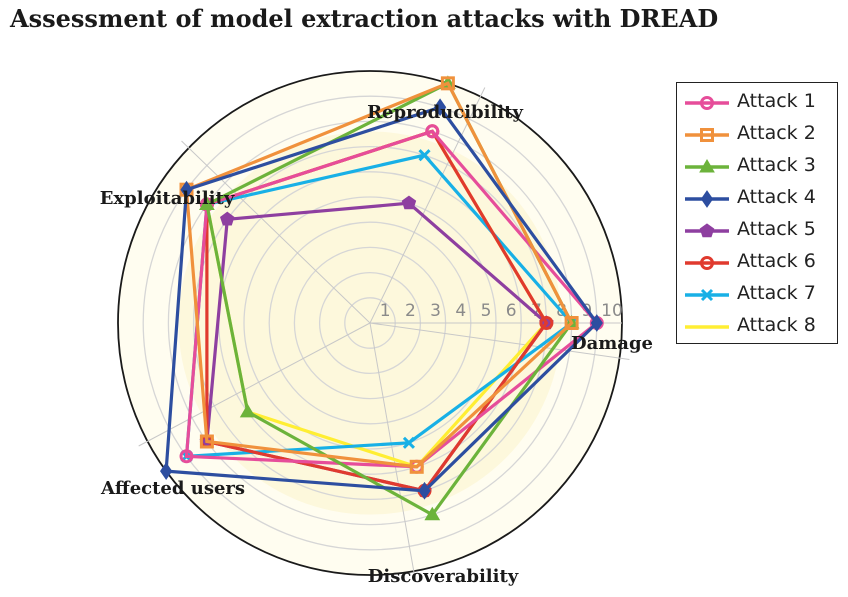 This screenshot has height=597, width=848. What do you see at coordinates (776, 165) in the screenshot?
I see `legend-label: Attack 3` at bounding box center [776, 165].